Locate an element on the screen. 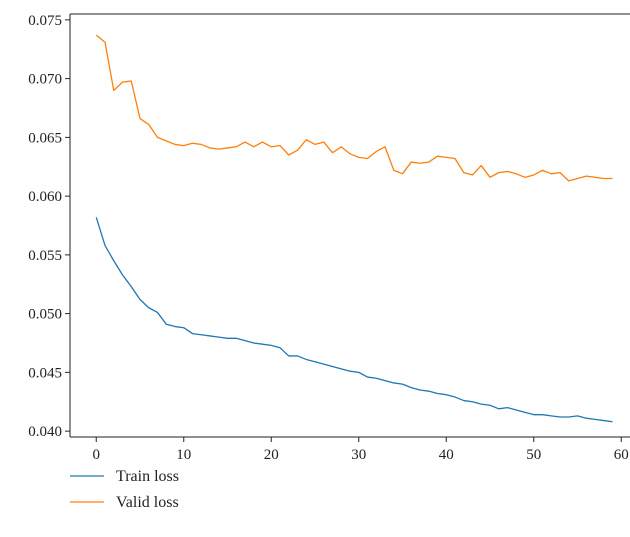  x-tick-label: 30 is located at coordinates (358, 455).